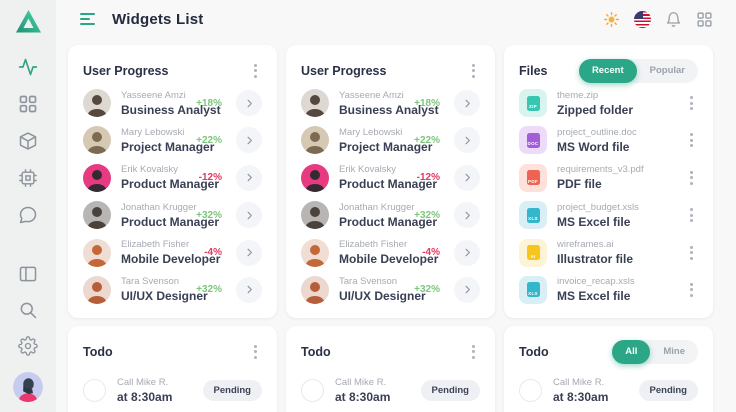 The height and width of the screenshot is (412, 736). What do you see at coordinates (28, 274) in the screenshot?
I see `layout-icon` at bounding box center [28, 274].